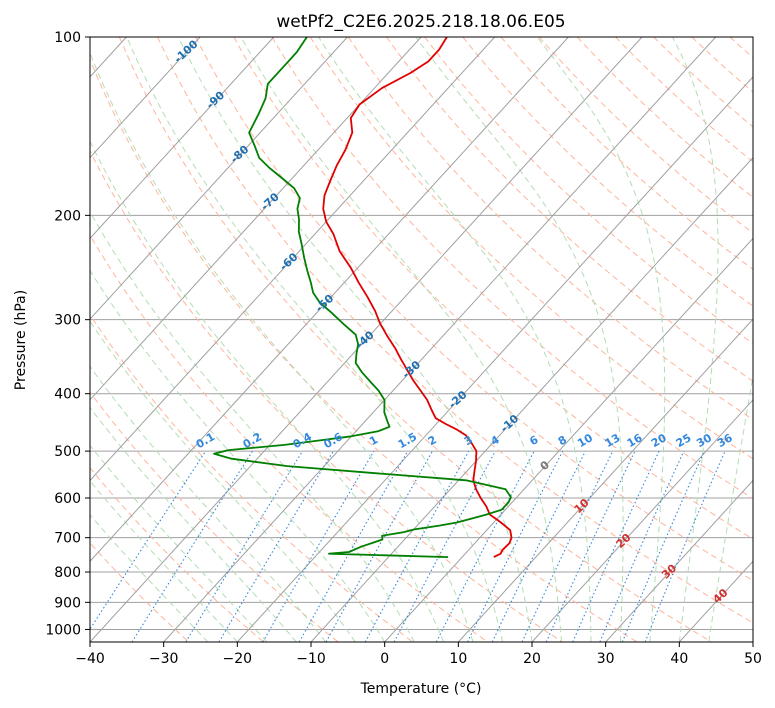  Describe the element at coordinates (679, 659) in the screenshot. I see `x-tick-label: 40` at that location.